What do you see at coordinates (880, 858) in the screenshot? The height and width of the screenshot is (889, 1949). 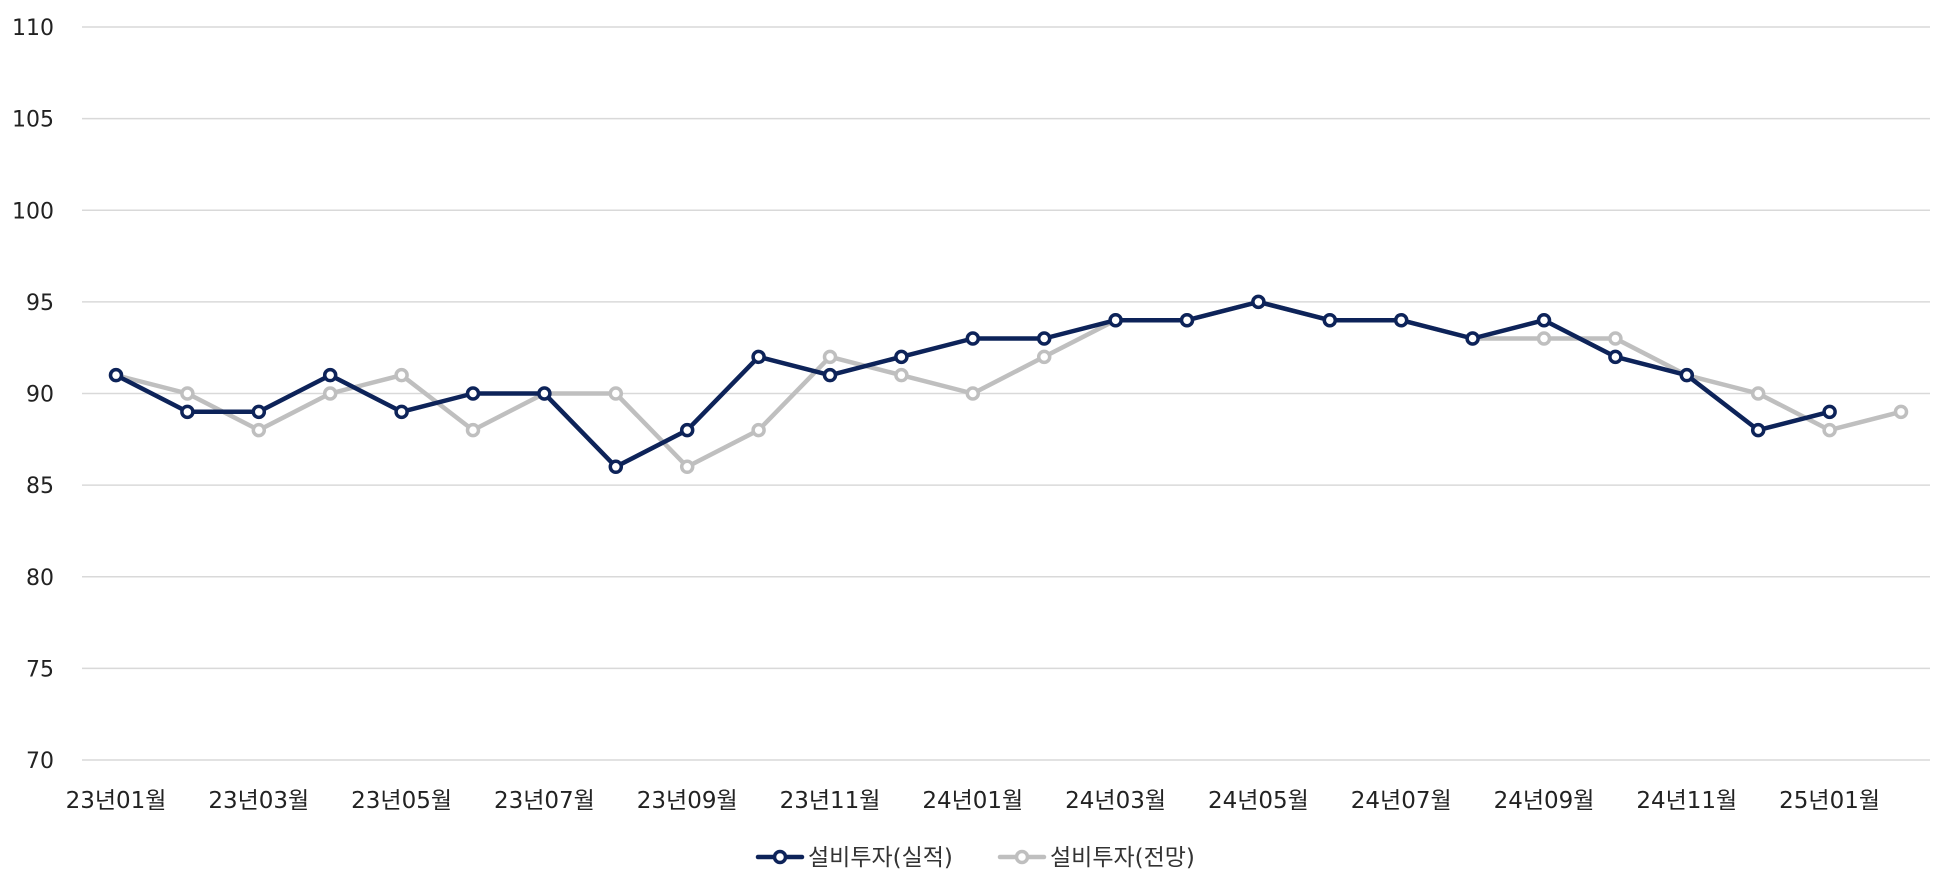 I see `legend-label: 설비투자(실적)` at bounding box center [880, 858].